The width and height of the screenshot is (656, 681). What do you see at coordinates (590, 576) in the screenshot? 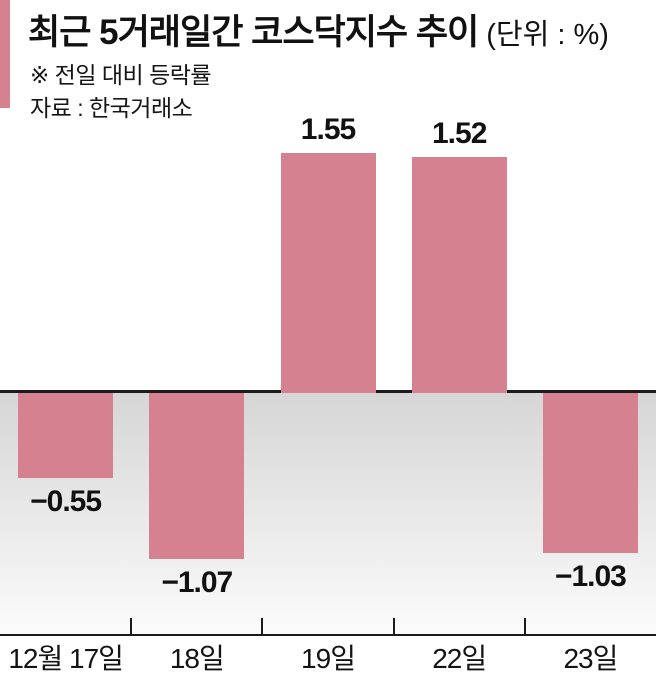
I see `value-label-23일: −1.03` at bounding box center [590, 576].